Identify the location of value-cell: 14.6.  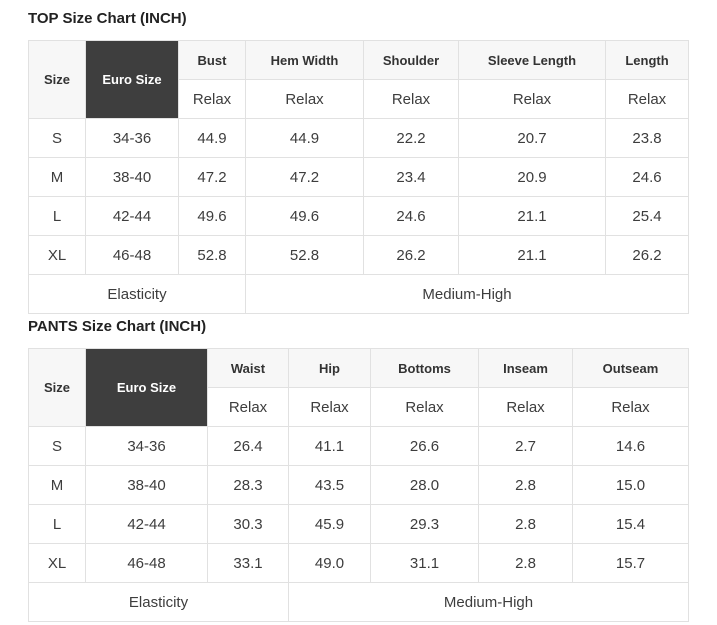
(630, 446).